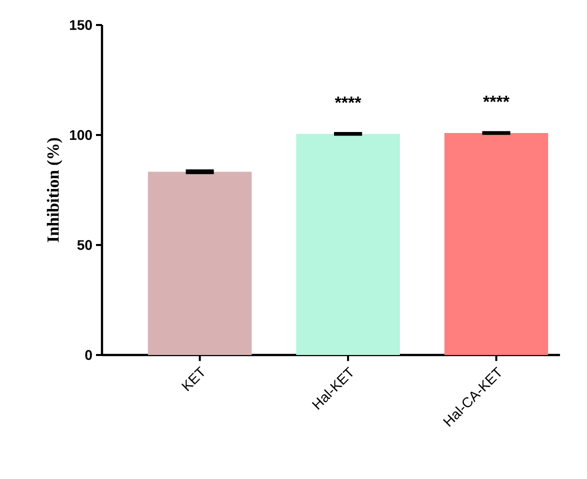 This screenshot has height=479, width=587. Describe the element at coordinates (54, 190) in the screenshot. I see `y-axis-title: Inhibition (%)` at that location.